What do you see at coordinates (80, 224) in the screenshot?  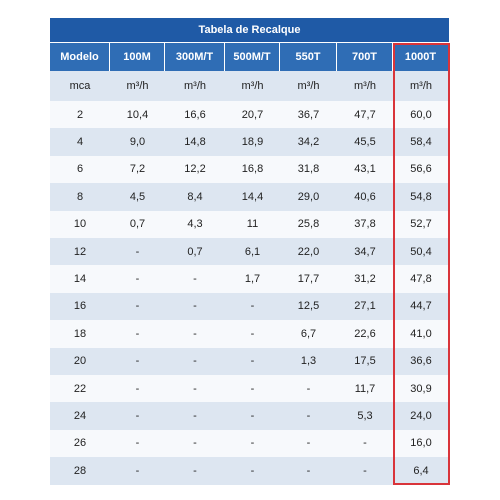 I see `table-cell: 10` at bounding box center [80, 224].